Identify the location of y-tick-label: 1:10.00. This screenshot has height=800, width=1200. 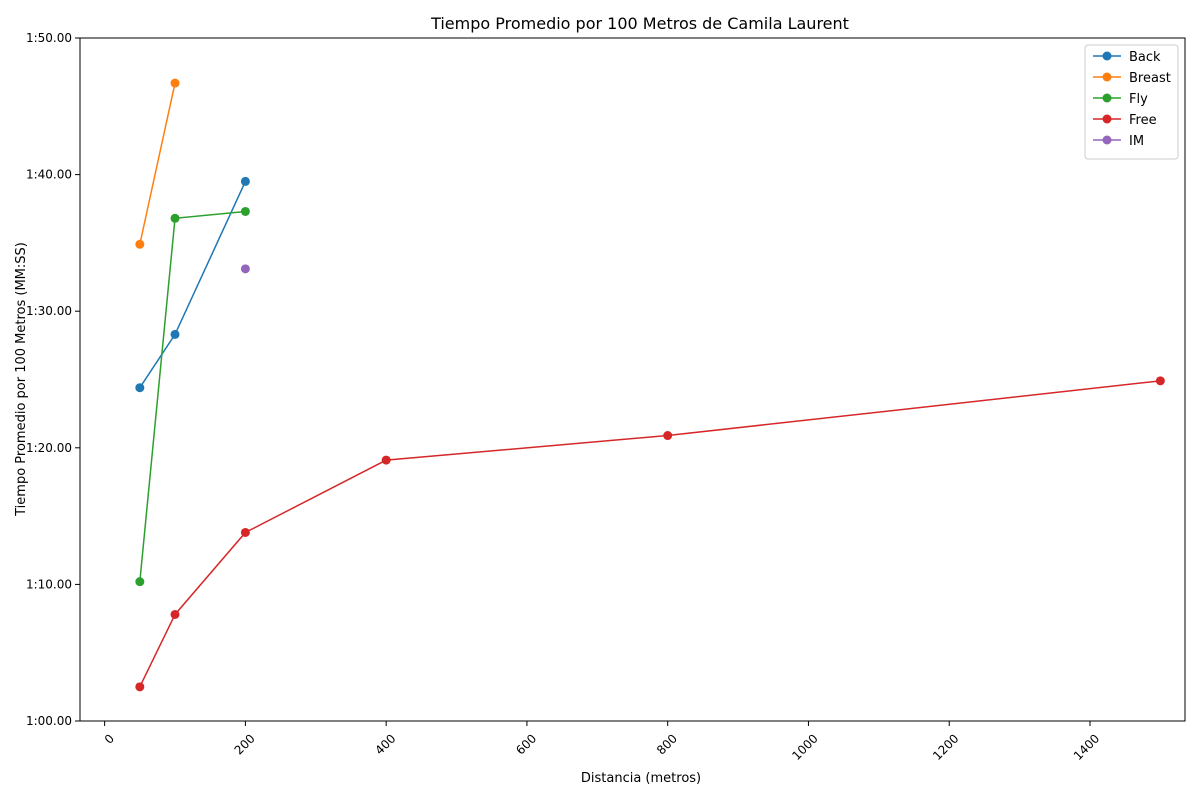
(49, 584).